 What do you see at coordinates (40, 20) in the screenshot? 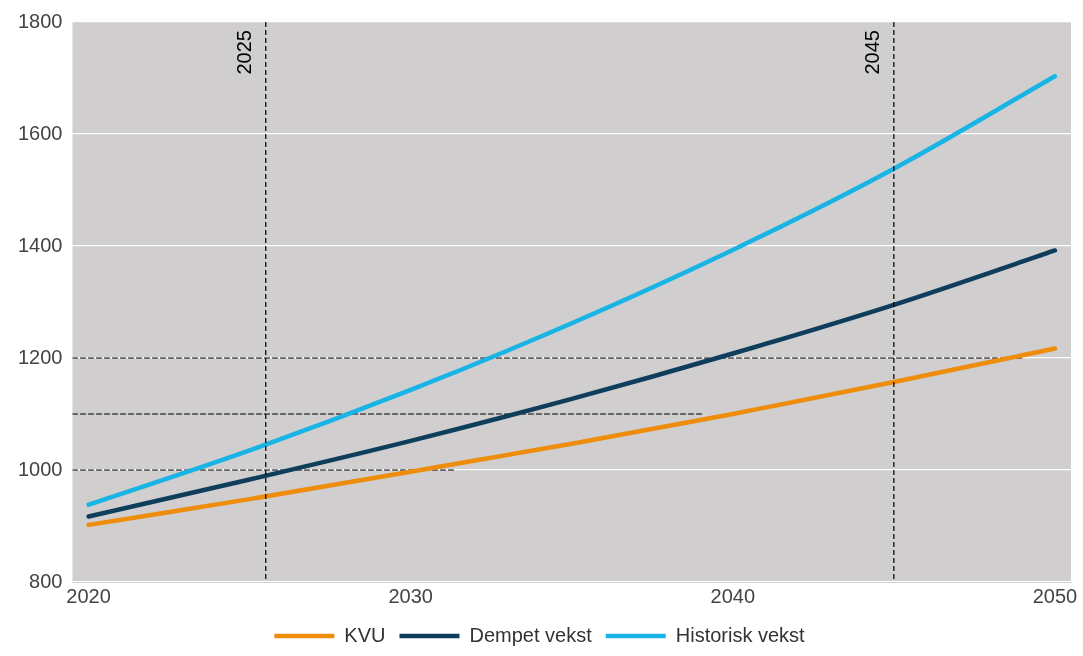
I see `y-tick-label: 1800` at bounding box center [40, 20].